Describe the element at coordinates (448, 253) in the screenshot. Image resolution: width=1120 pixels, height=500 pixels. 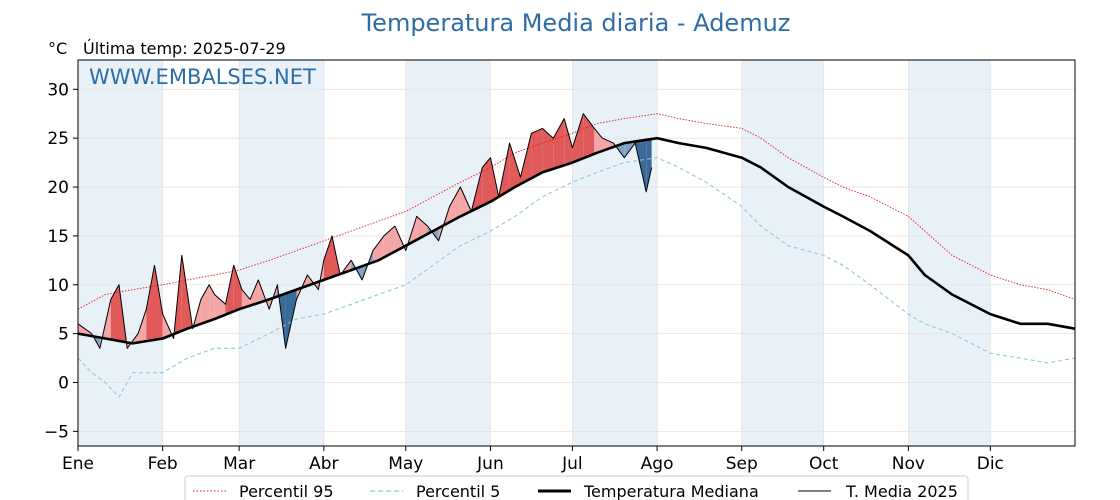
I see `month-band-May` at that location.